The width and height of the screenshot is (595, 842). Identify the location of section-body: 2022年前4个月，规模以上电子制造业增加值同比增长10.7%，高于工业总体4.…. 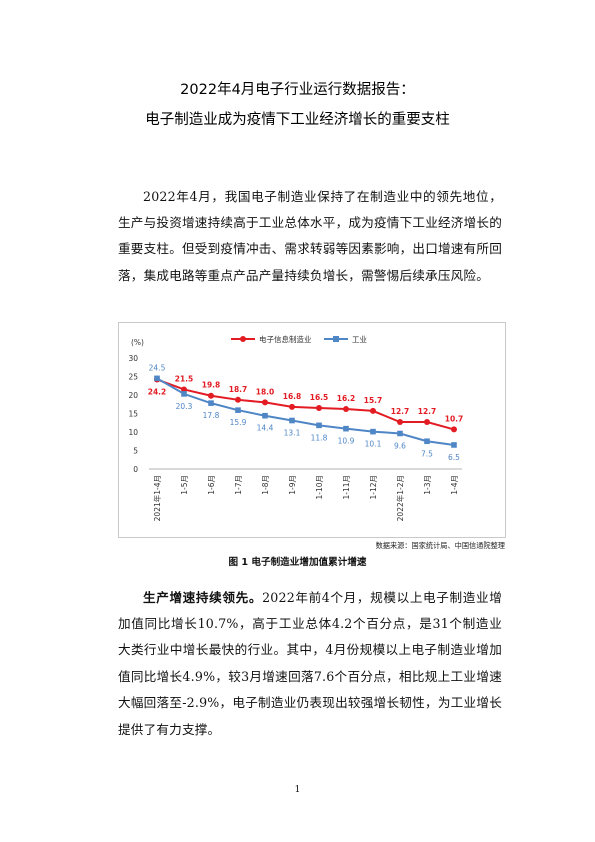
(310, 663).